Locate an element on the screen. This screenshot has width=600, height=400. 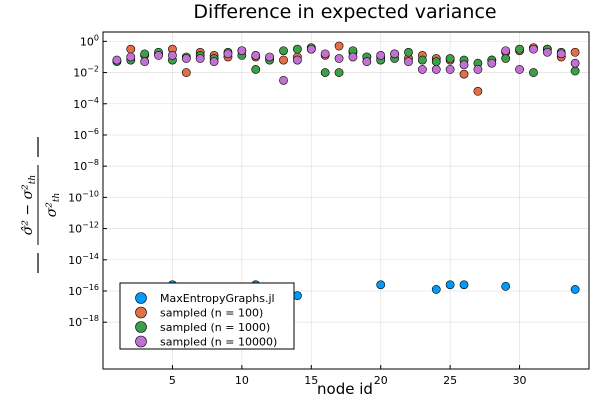
x-axis-ticks: 5 10 15 20 25 30 is located at coordinates (348, 376).